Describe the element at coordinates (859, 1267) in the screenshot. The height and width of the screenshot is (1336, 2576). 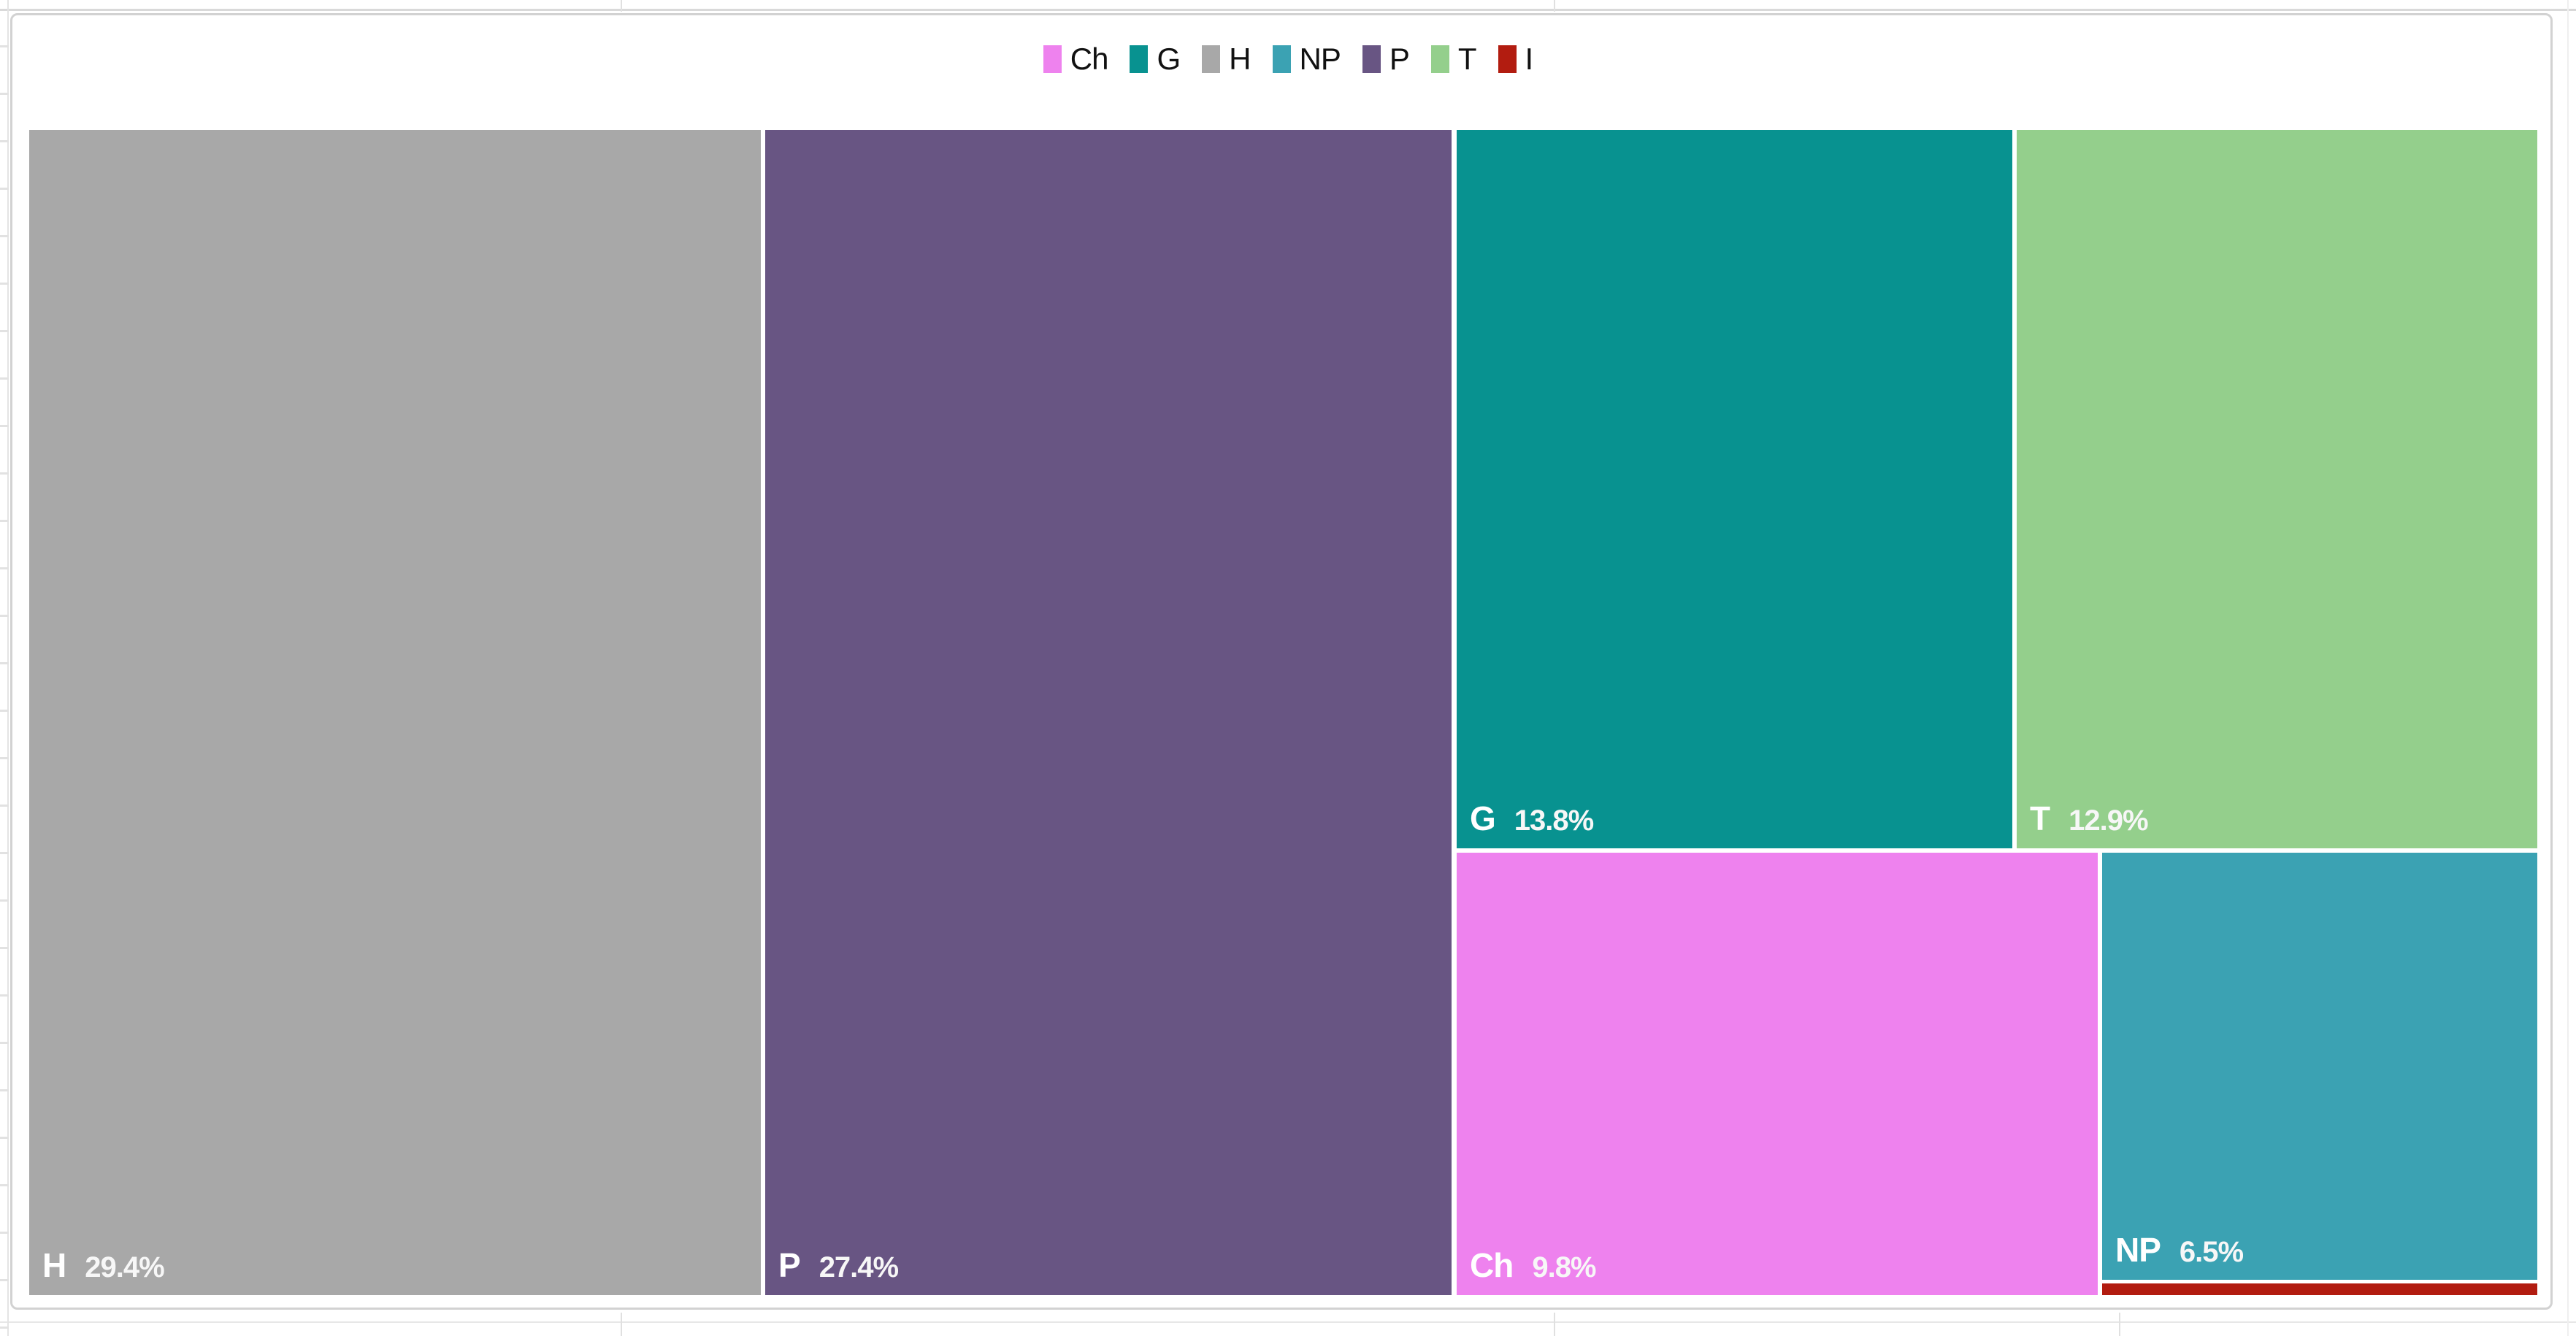
I see `tile-percent-label: 27.4%` at that location.